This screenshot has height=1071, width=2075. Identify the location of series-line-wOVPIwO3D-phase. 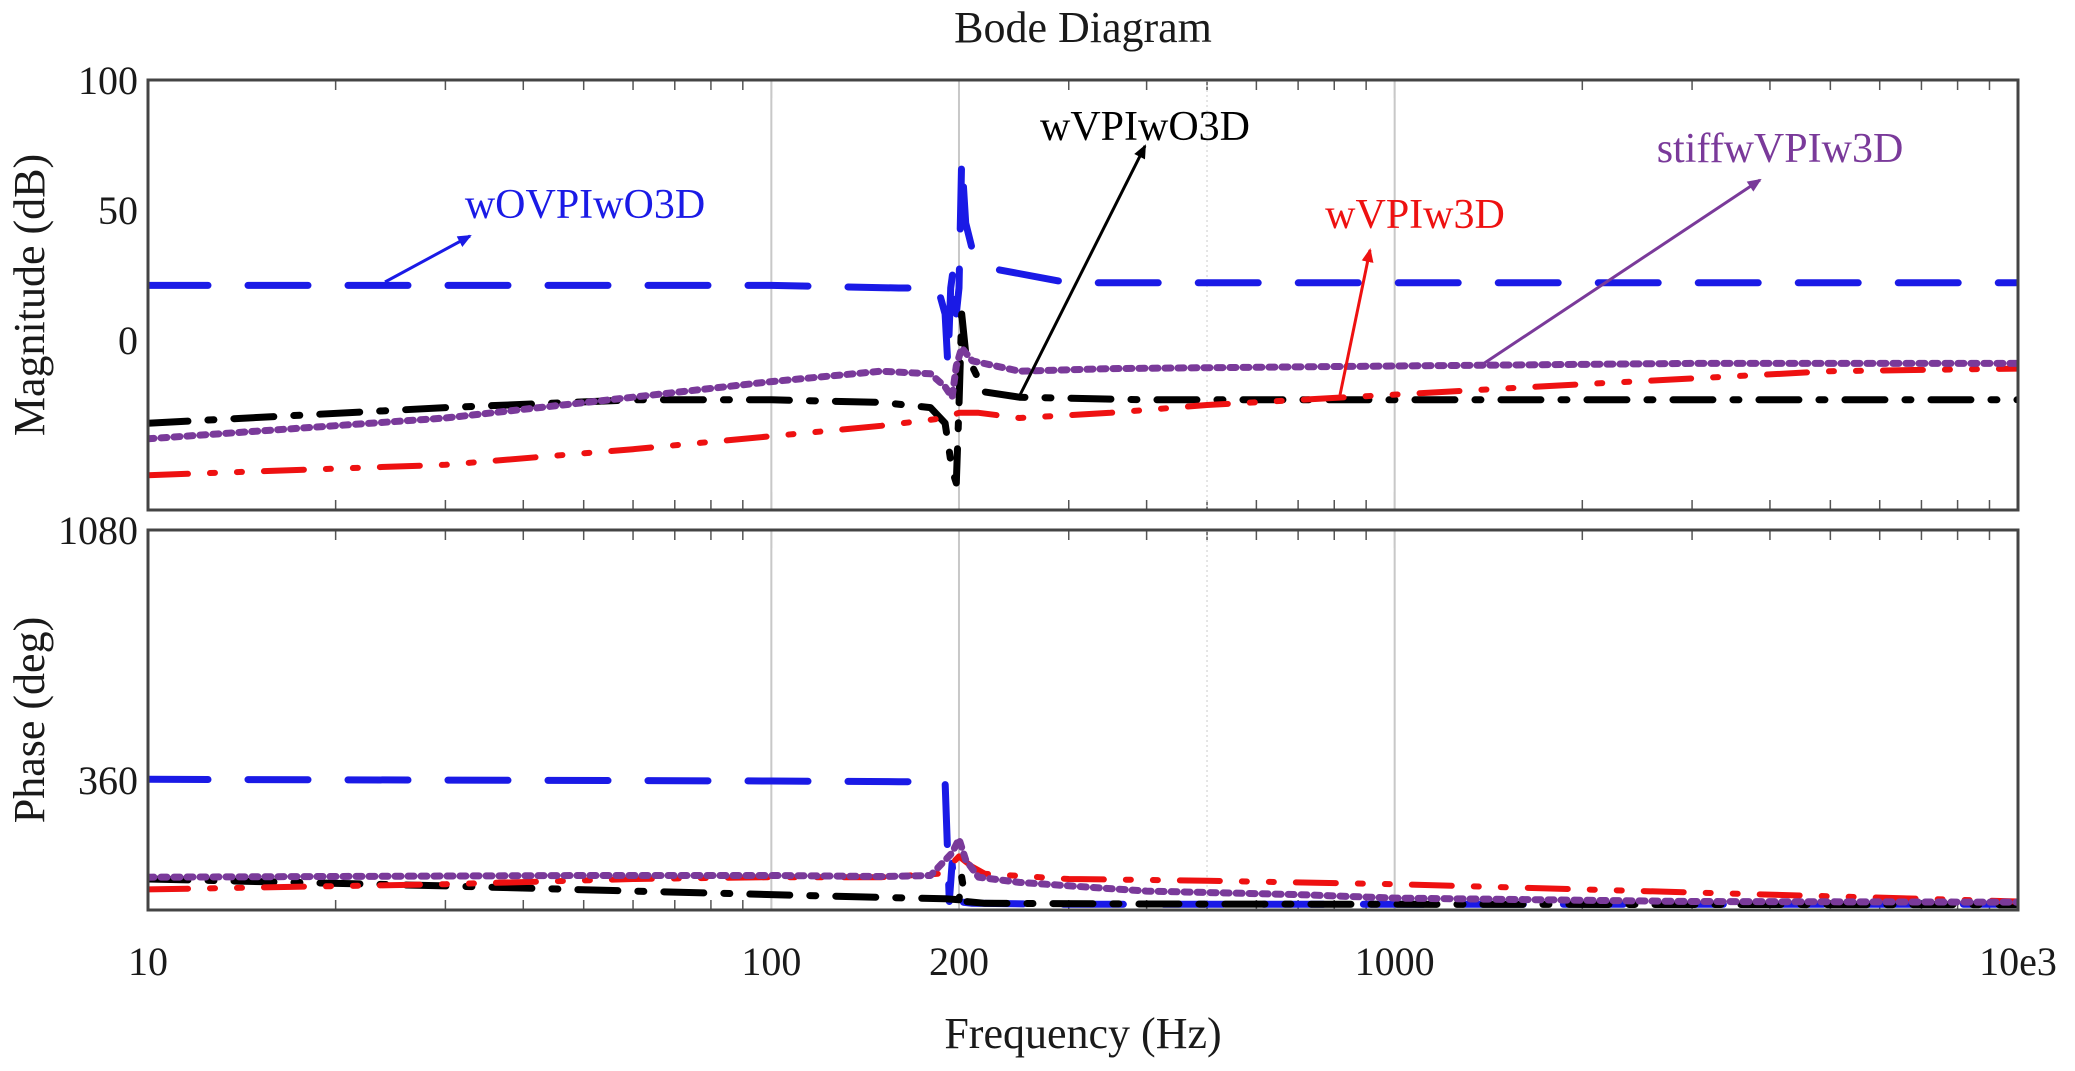
(1083, 841).